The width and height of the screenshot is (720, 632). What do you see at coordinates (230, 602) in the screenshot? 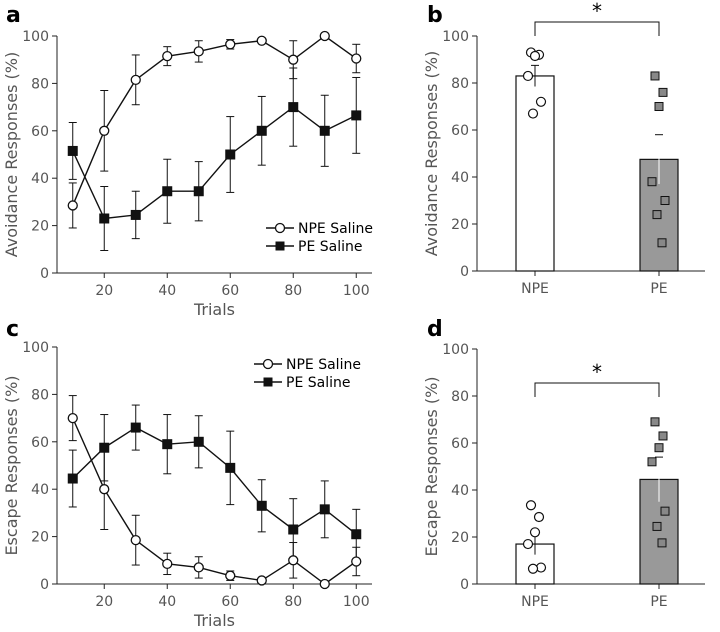
I see `x-tick-label: 60` at bounding box center [230, 602].